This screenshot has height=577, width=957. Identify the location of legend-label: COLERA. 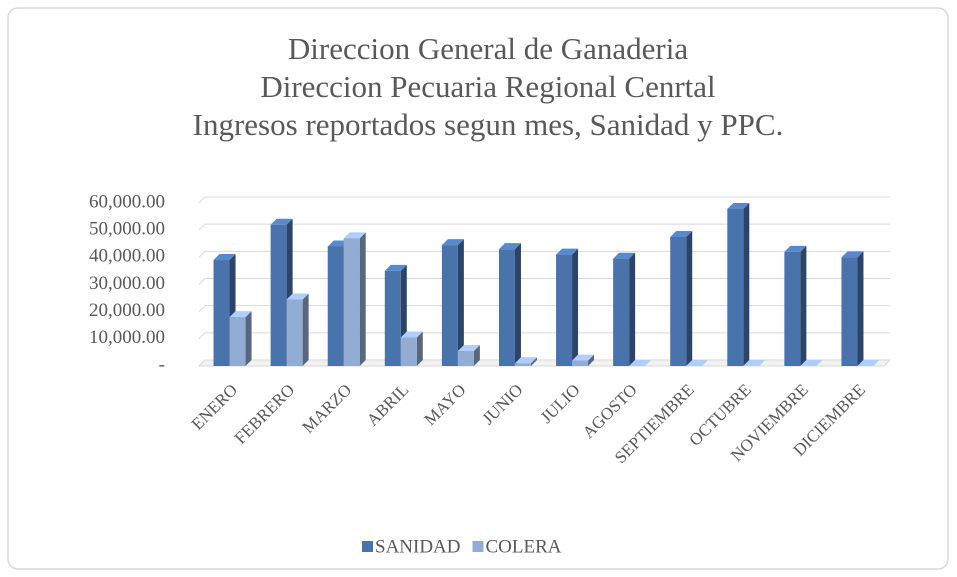
(524, 546).